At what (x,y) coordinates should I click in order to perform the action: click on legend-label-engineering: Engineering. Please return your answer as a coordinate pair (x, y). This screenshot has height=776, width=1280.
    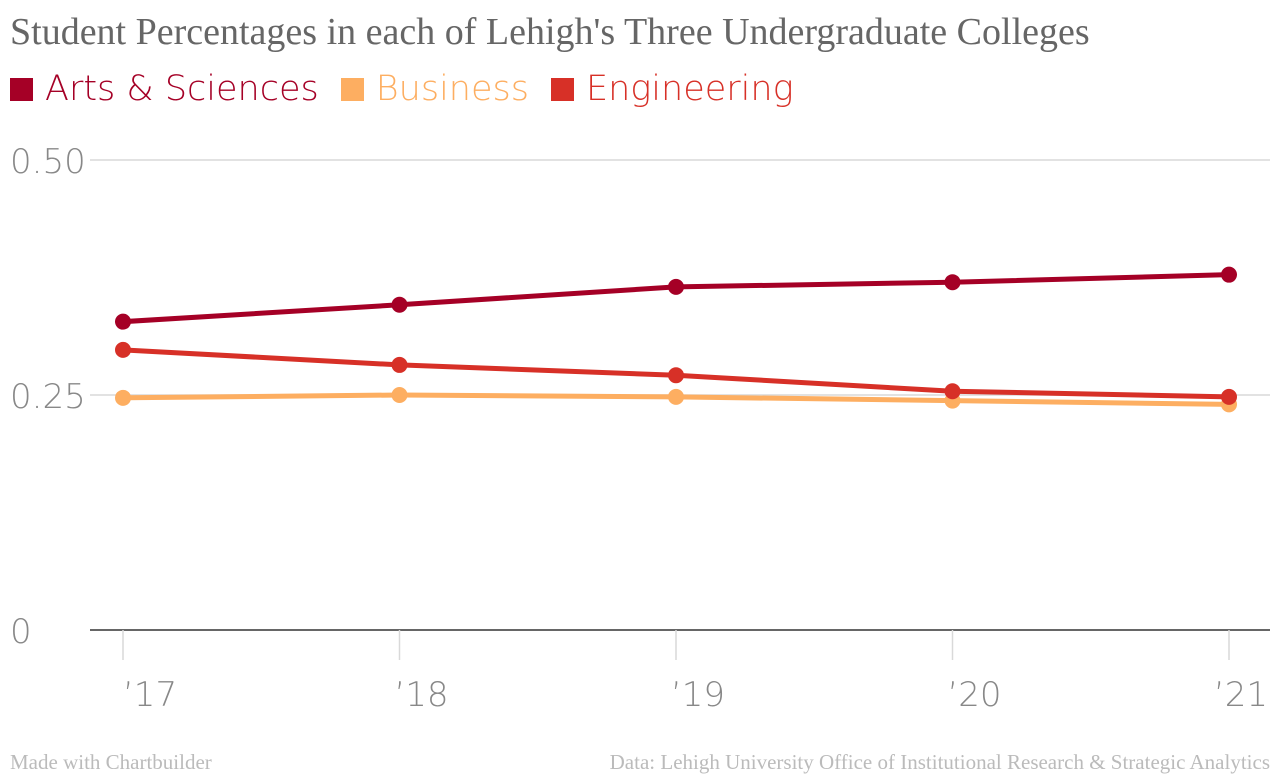
    Looking at the image, I should click on (690, 89).